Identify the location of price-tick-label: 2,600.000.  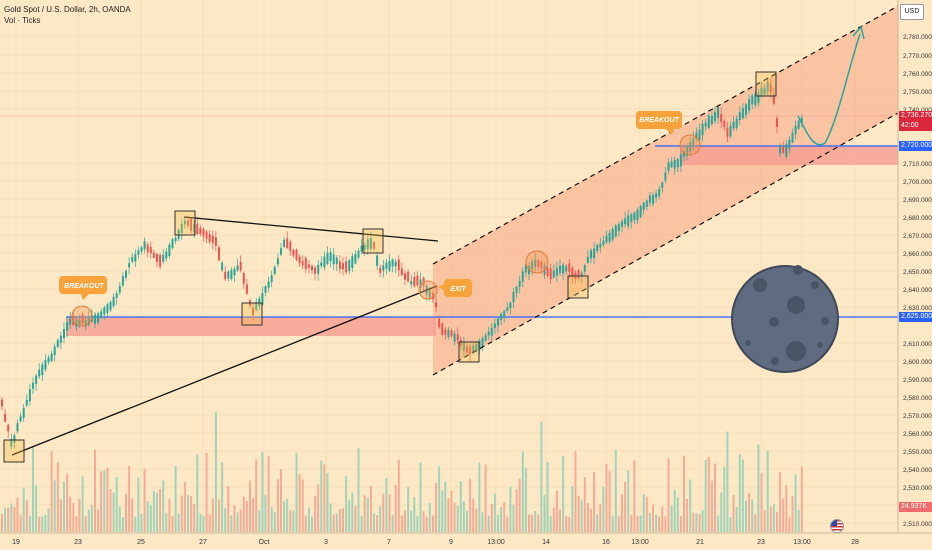
(917, 362).